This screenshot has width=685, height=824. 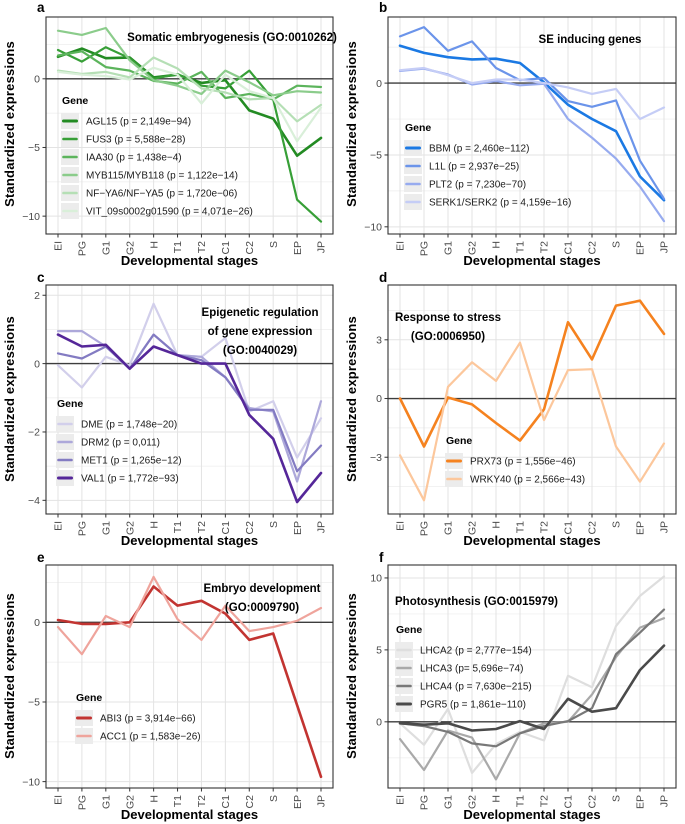 What do you see at coordinates (41, 557) in the screenshot?
I see `panel-letter: e` at bounding box center [41, 557].